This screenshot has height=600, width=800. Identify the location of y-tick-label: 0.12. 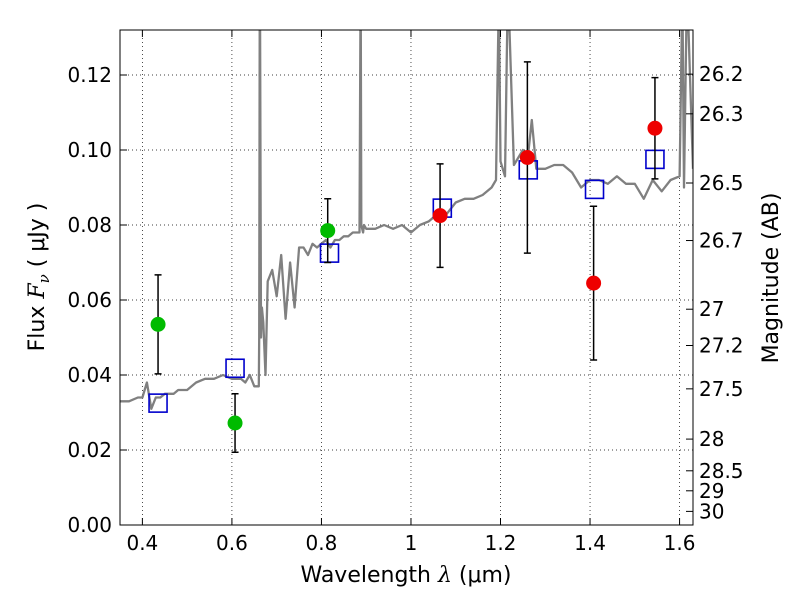
(89, 75).